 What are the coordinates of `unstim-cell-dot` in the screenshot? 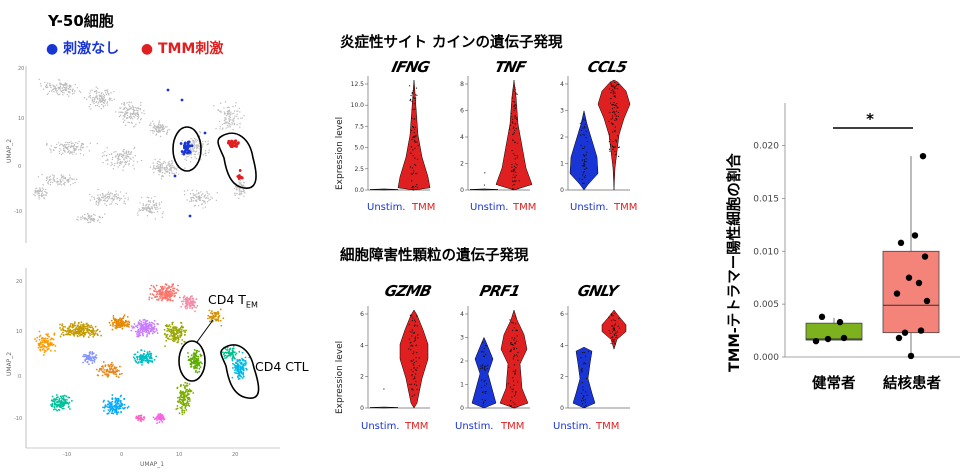 It's located at (205, 133).